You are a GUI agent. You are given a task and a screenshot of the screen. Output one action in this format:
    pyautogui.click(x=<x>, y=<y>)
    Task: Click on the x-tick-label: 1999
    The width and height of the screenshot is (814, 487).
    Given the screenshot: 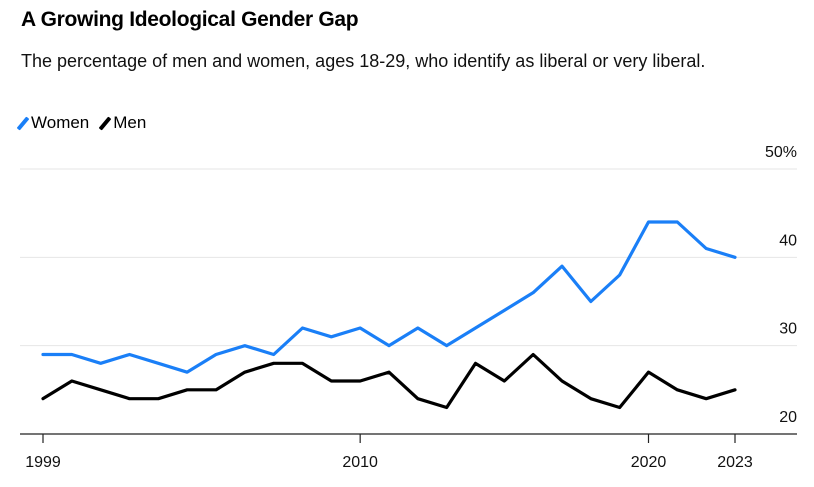 What is the action you would take?
    pyautogui.click(x=43, y=462)
    